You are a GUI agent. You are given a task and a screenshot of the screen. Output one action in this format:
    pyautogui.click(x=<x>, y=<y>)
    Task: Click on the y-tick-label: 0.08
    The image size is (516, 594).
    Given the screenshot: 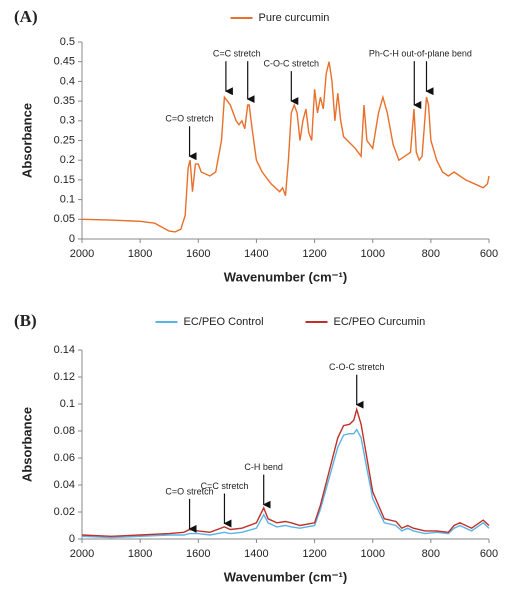 What is the action you would take?
    pyautogui.click(x=64, y=431)
    